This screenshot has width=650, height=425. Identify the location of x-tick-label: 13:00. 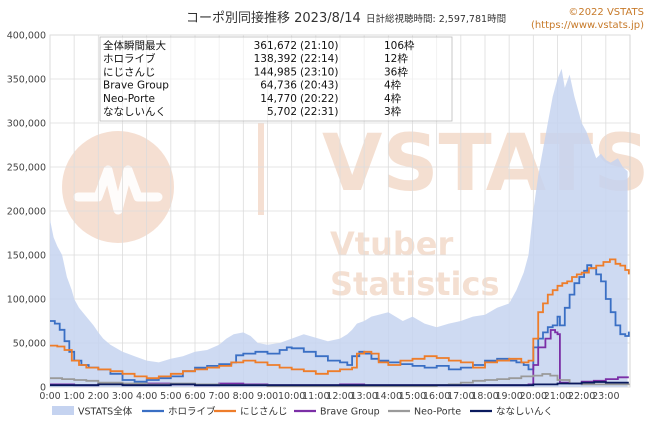
(363, 396).